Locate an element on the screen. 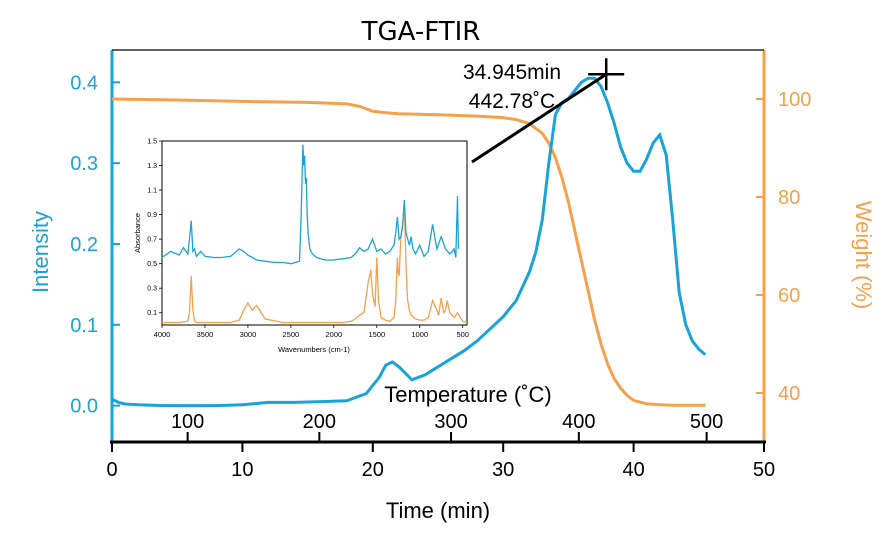  temperature-tick-label: 300 is located at coordinates (450, 422).